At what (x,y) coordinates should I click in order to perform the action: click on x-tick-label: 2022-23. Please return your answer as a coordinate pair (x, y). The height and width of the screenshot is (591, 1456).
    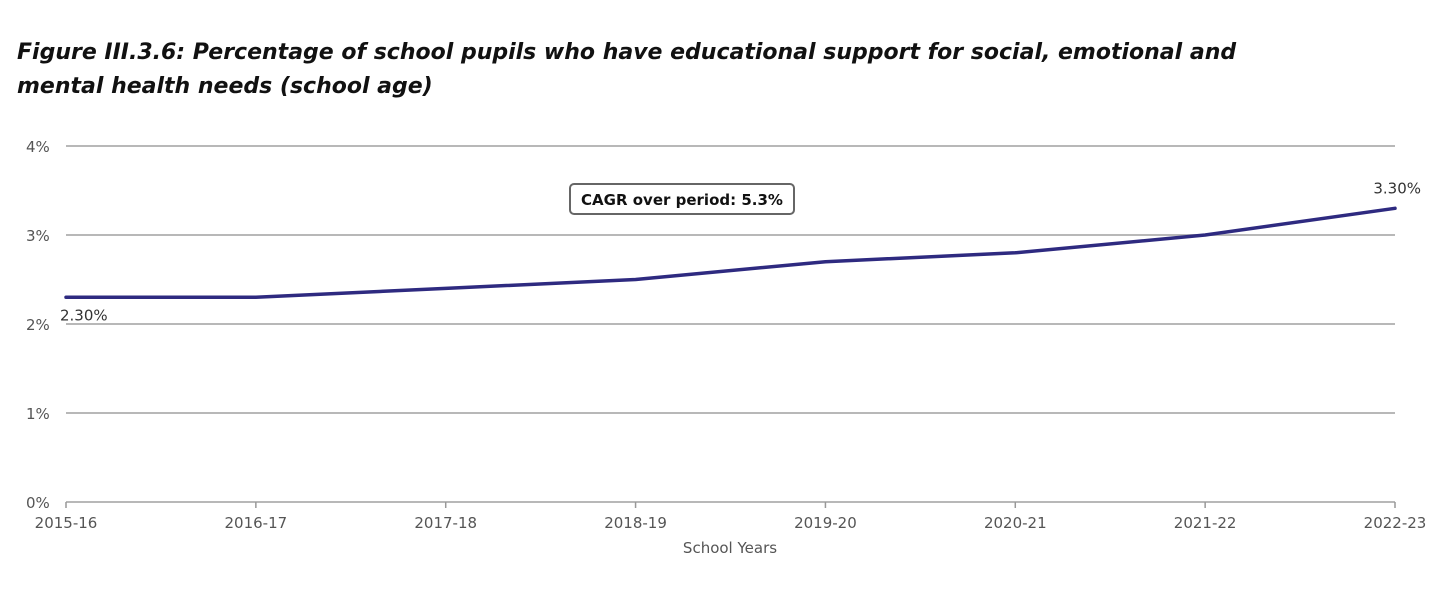
    Looking at the image, I should click on (1395, 523).